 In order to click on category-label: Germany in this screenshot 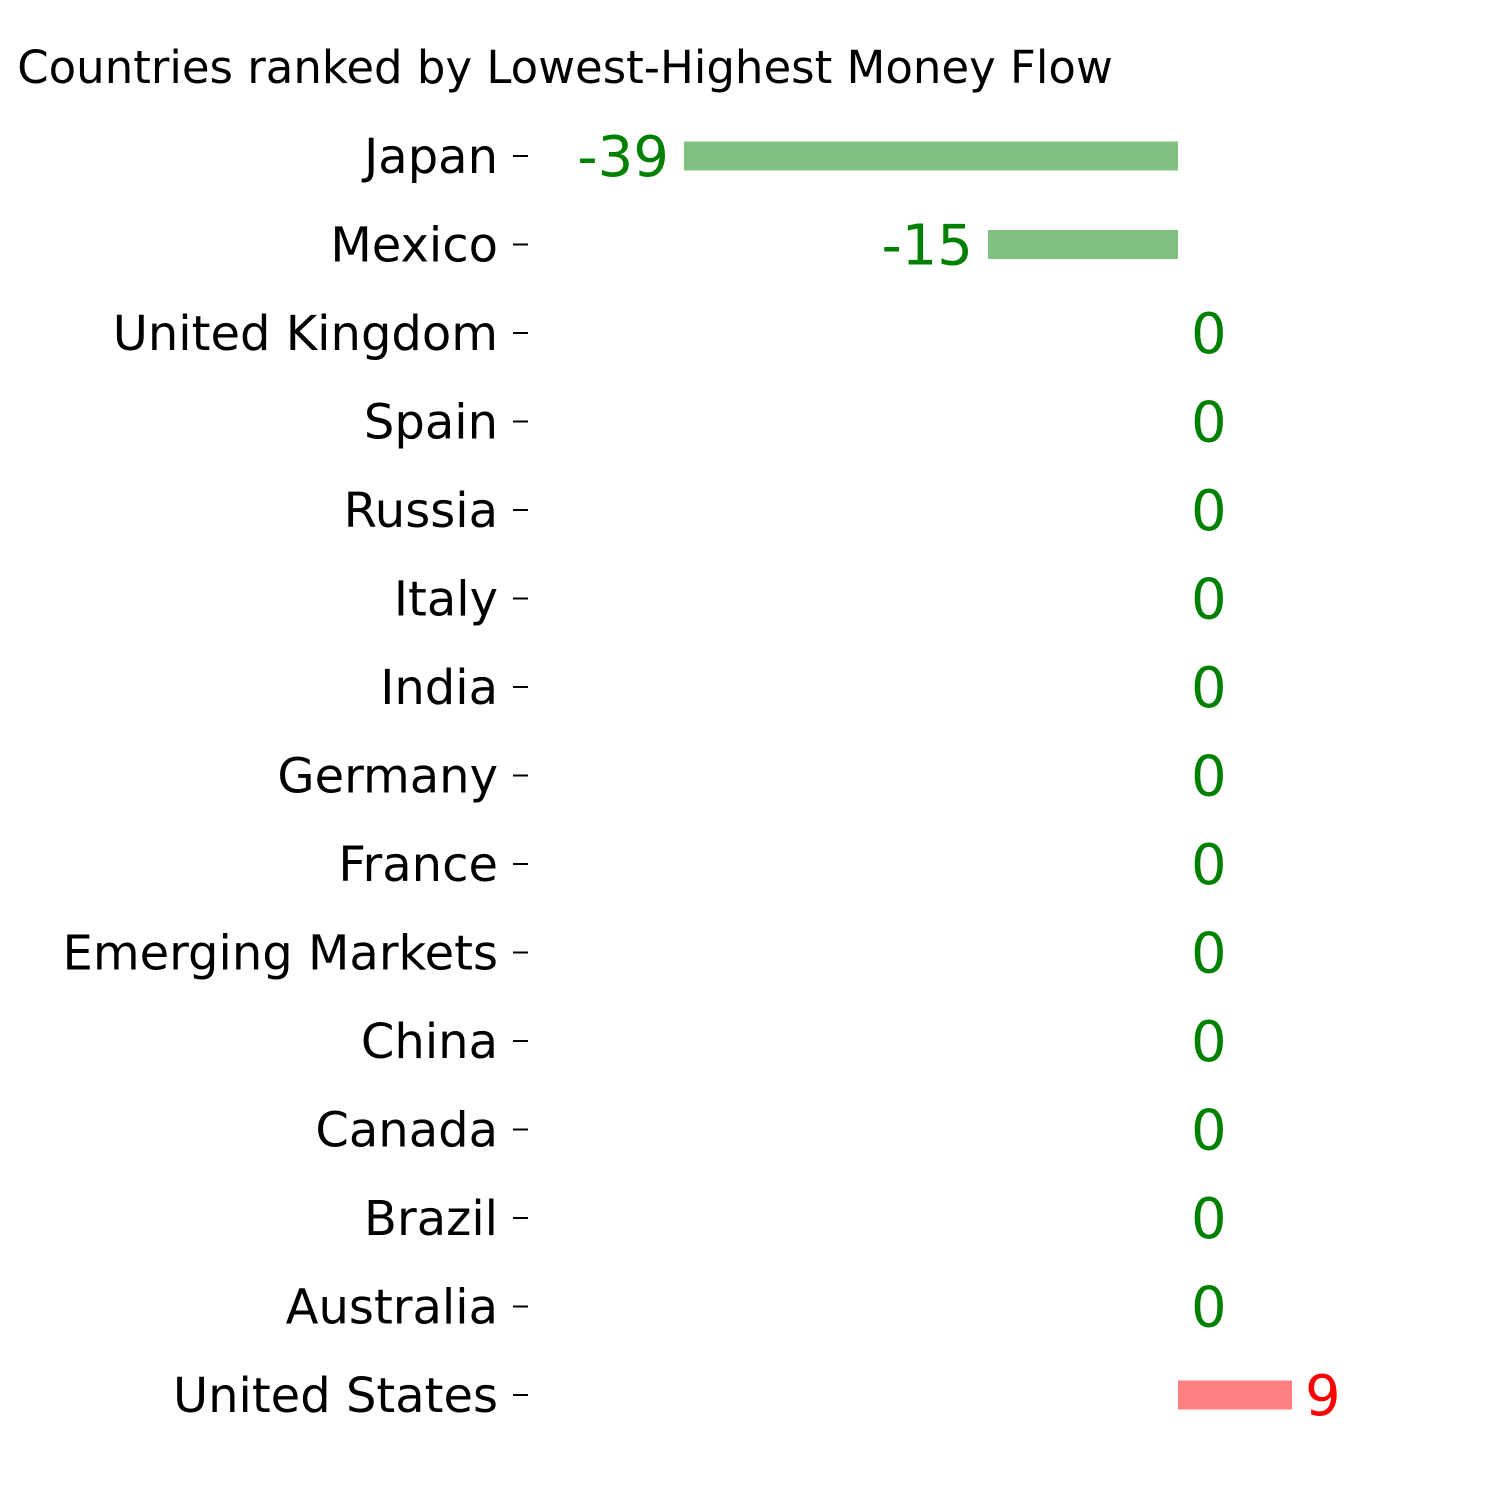, I will do `click(387, 777)`.